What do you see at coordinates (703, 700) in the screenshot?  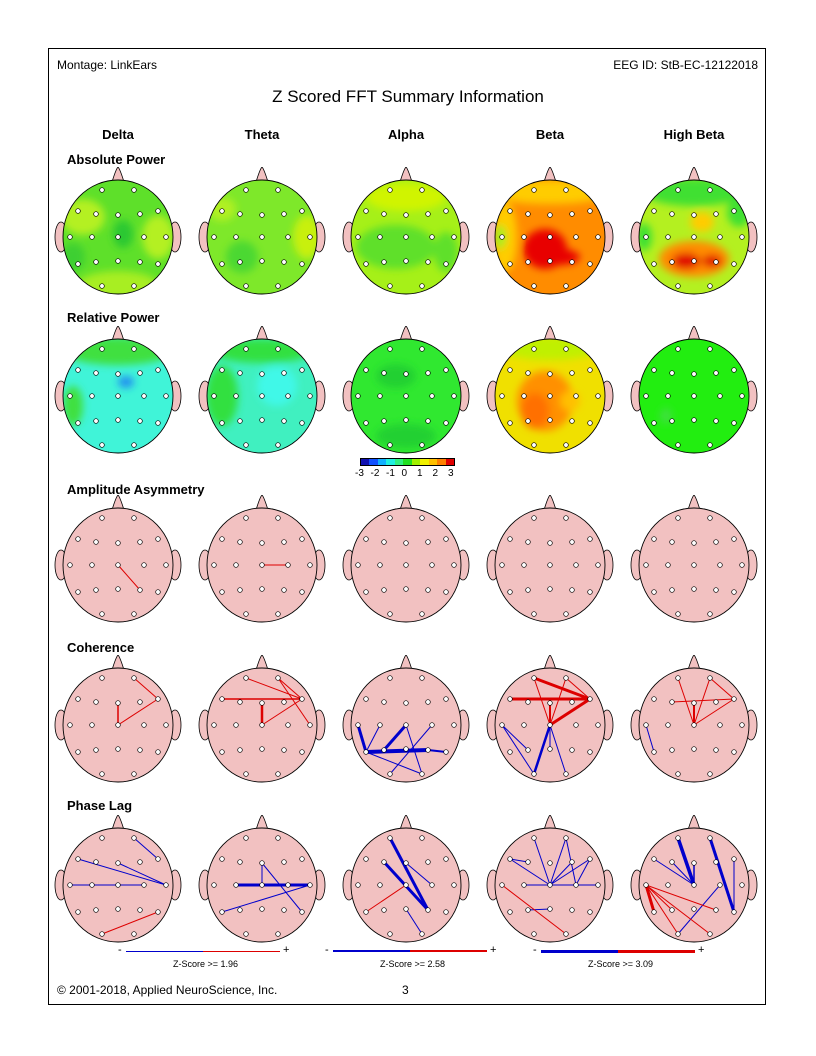 I see `connection-F3-F8` at bounding box center [703, 700].